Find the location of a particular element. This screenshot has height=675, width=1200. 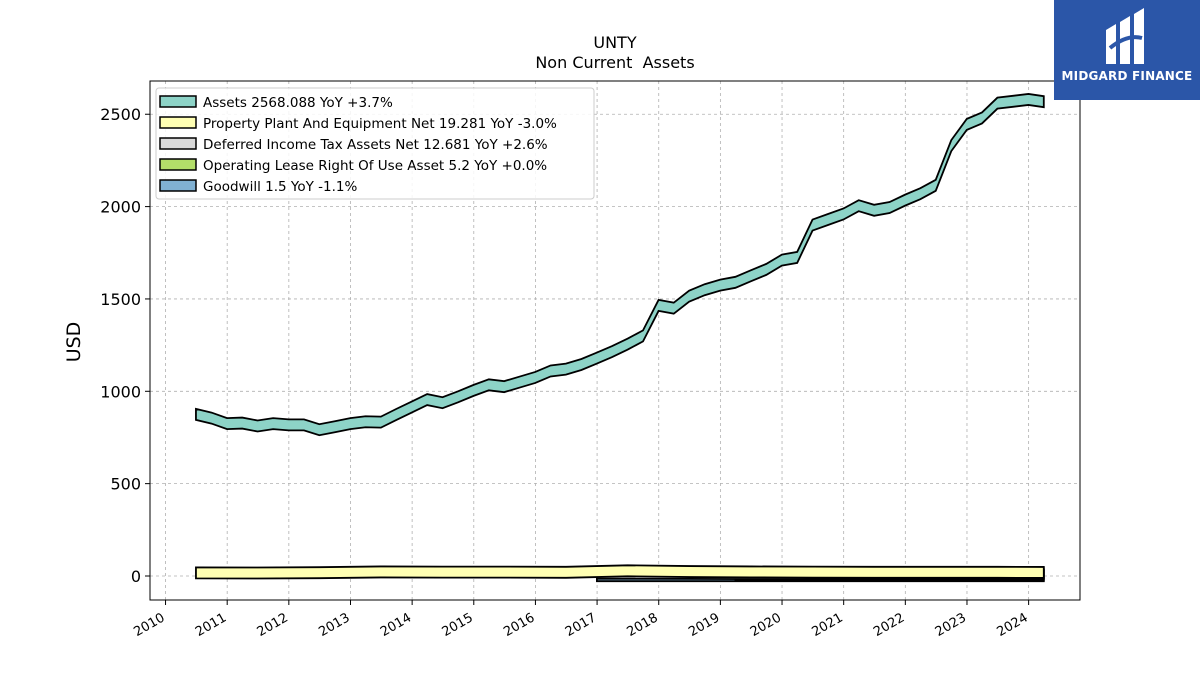

x-tick-label: 2014 is located at coordinates (396, 625).